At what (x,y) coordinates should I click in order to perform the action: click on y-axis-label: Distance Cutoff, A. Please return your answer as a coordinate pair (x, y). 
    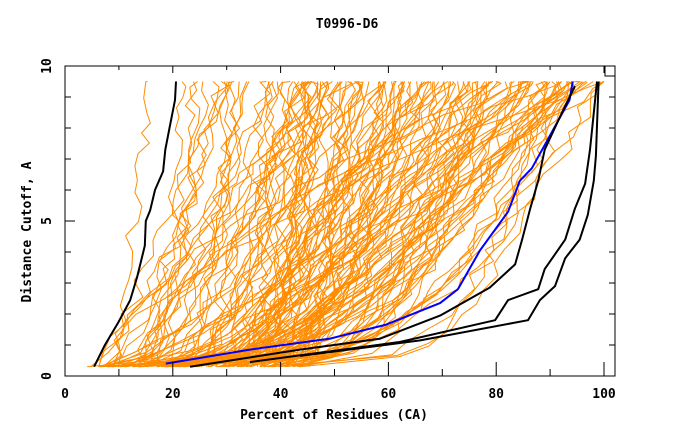
    Looking at the image, I should click on (27, 231).